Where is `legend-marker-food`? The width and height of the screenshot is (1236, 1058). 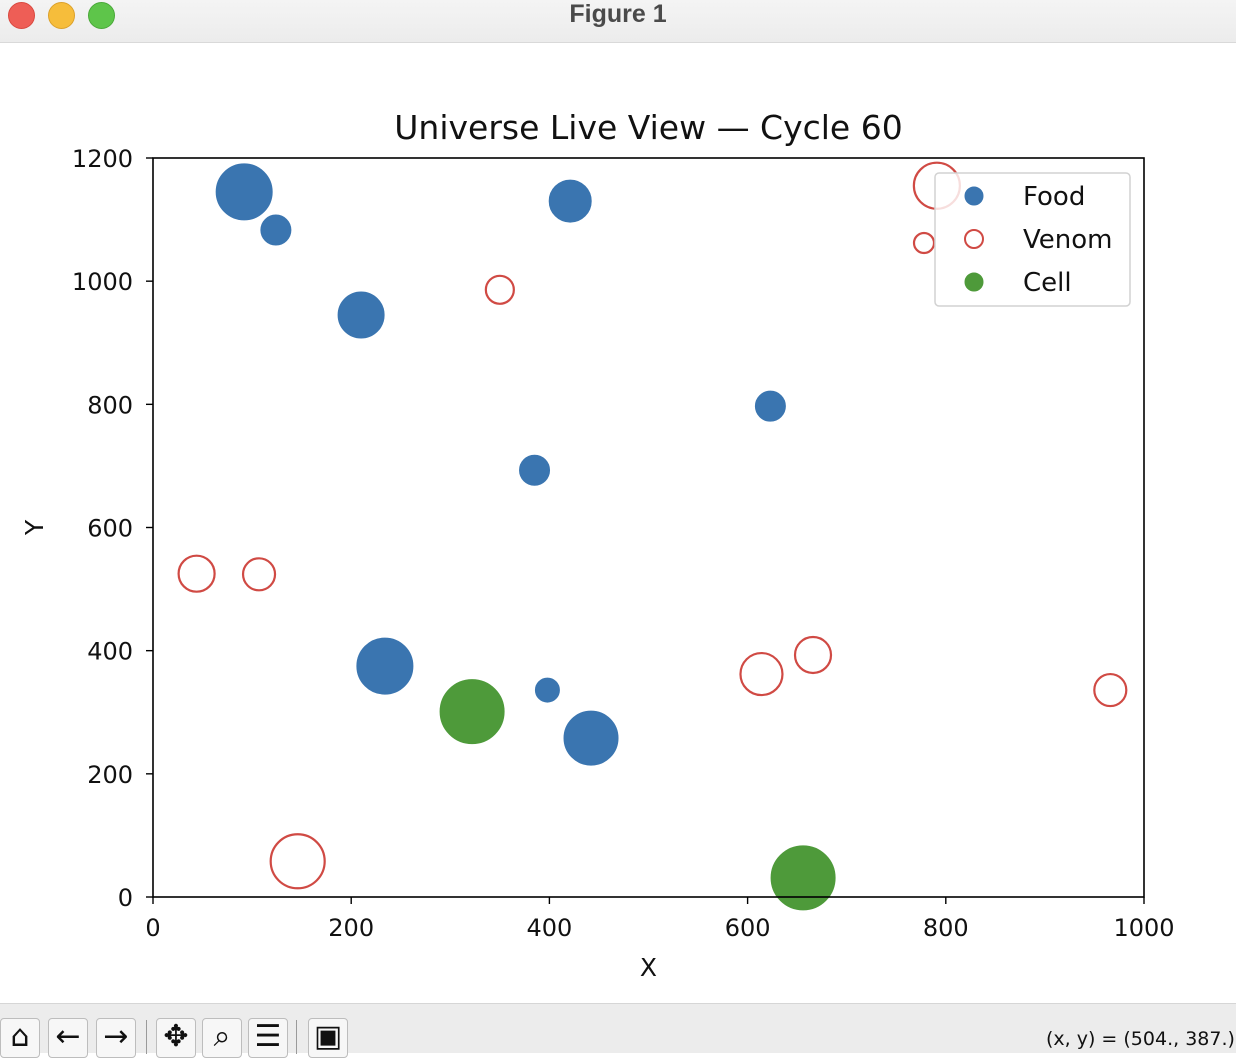
legend-marker-food is located at coordinates (974, 196).